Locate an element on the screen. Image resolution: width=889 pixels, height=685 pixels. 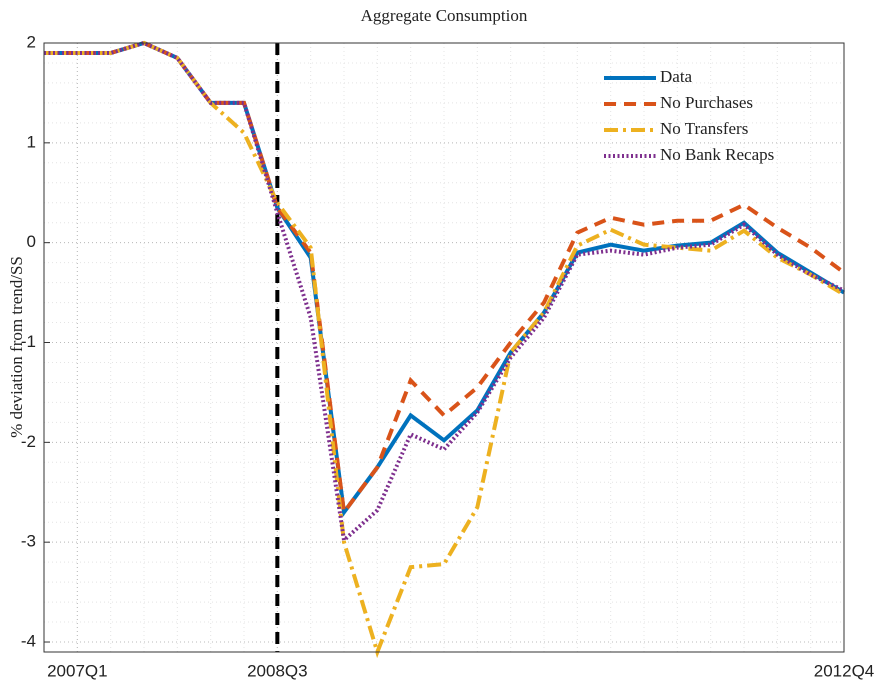
legend-label: No Bank Recaps is located at coordinates (717, 154).